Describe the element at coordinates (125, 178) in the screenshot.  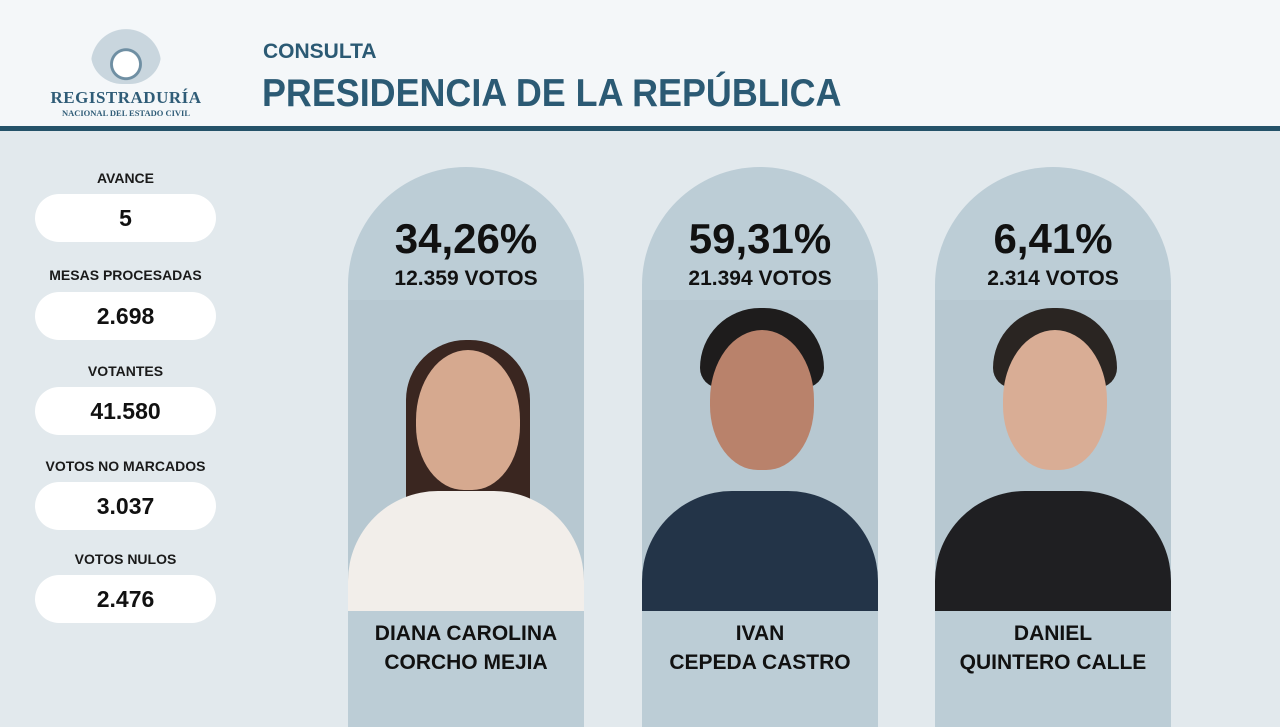
I see `stat-label-avance: AVANCE` at that location.